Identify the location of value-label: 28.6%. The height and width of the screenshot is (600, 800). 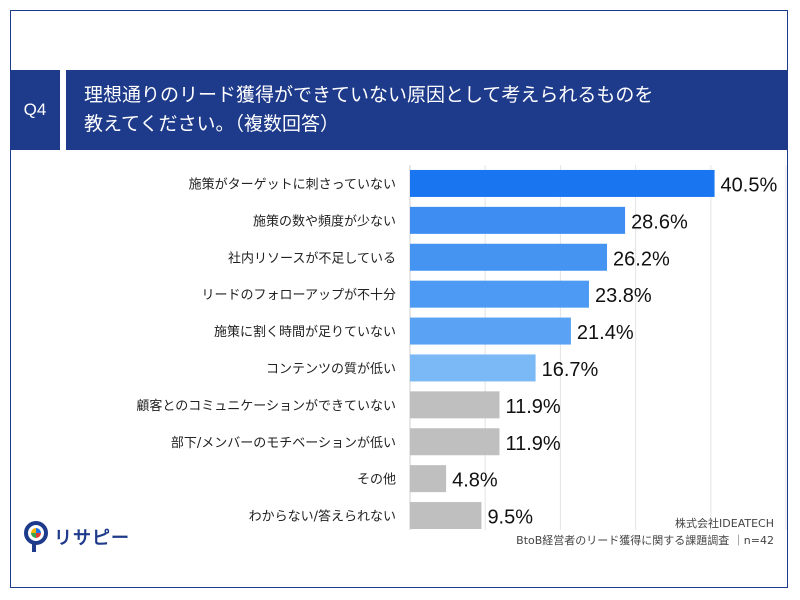
(659, 222).